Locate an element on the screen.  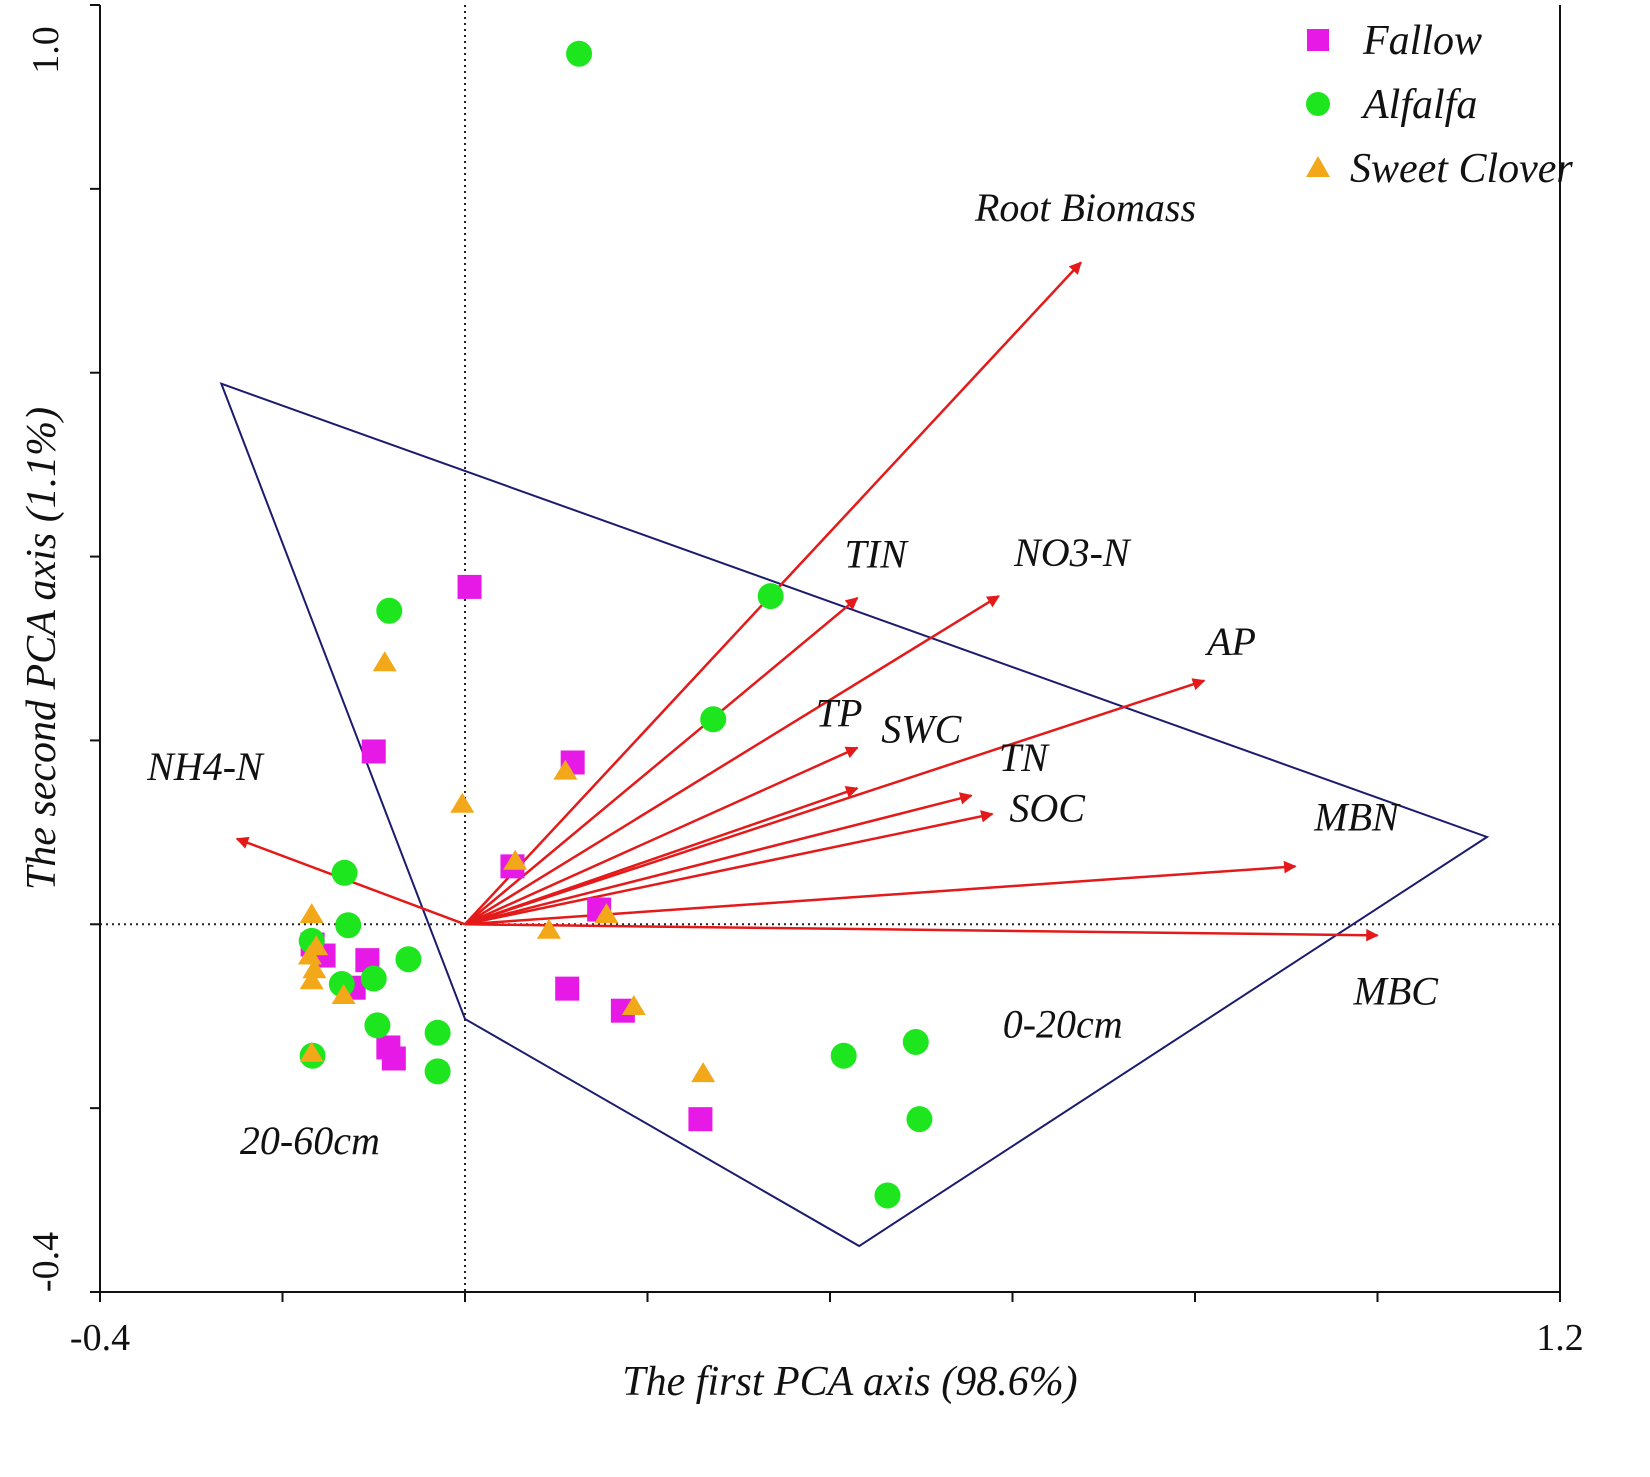
vector-label-mbc: MBC is located at coordinates (1396, 990).